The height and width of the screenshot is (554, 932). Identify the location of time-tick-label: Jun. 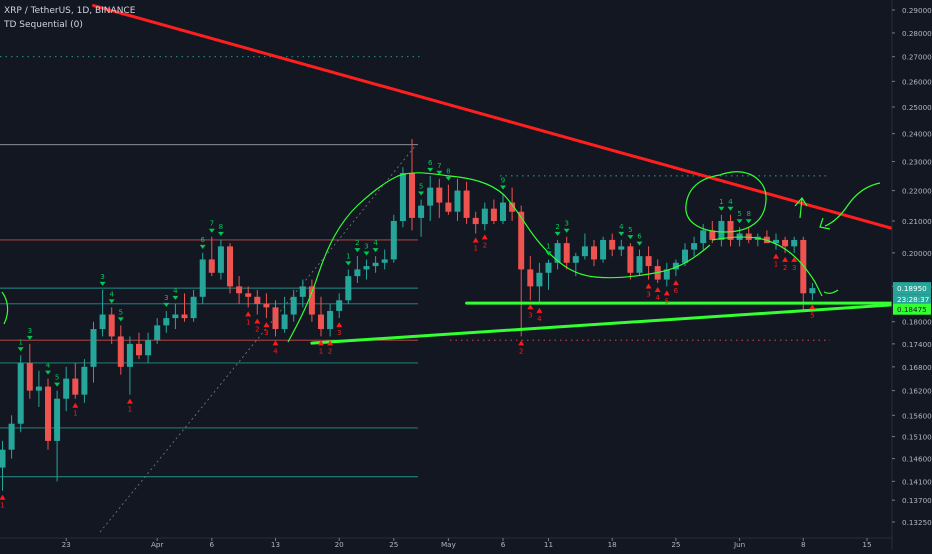
(739, 544).